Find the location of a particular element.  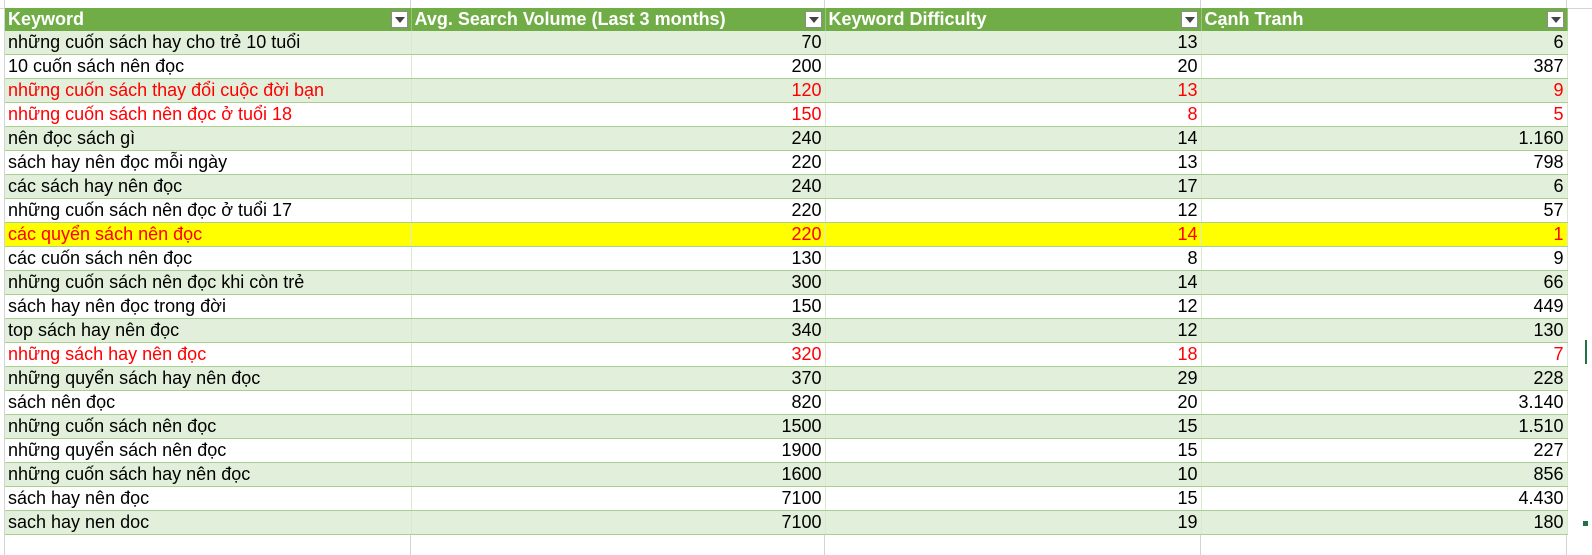

table-row: sách hay nên đọc 7100 15 4.430 is located at coordinates (786, 498).